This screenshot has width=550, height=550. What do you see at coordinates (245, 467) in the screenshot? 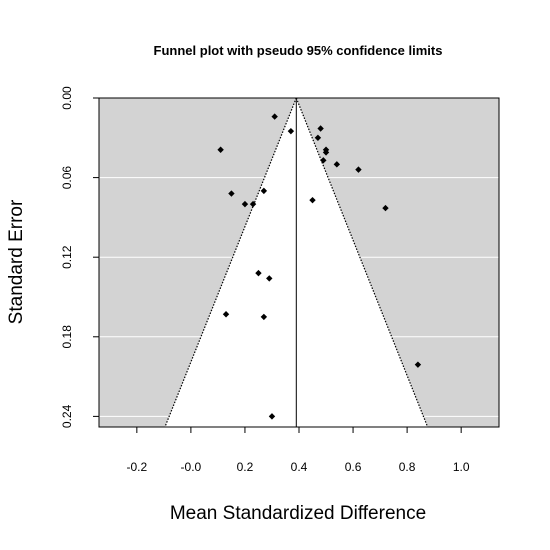
I see `x-tick-label: 0.2` at bounding box center [245, 467].